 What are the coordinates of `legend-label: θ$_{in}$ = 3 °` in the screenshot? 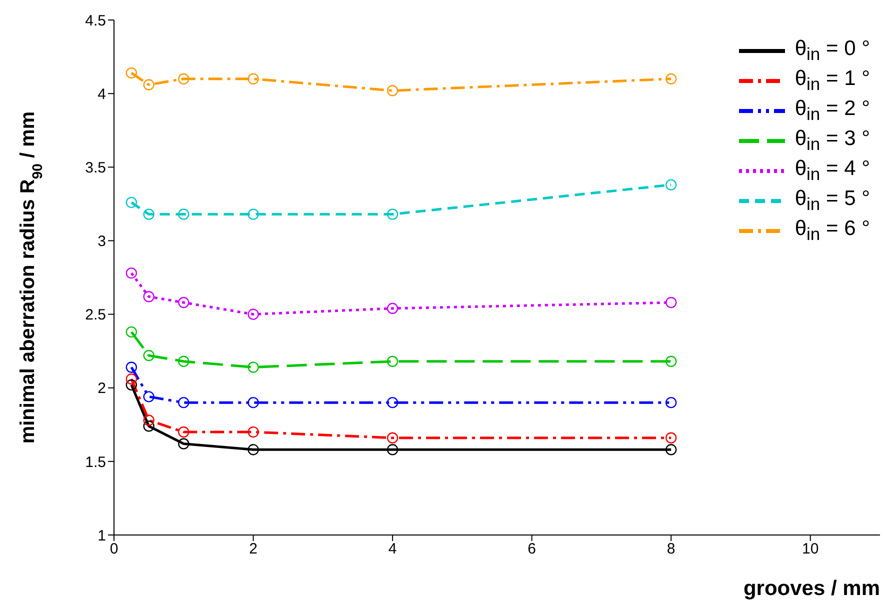 It's located at (832, 141).